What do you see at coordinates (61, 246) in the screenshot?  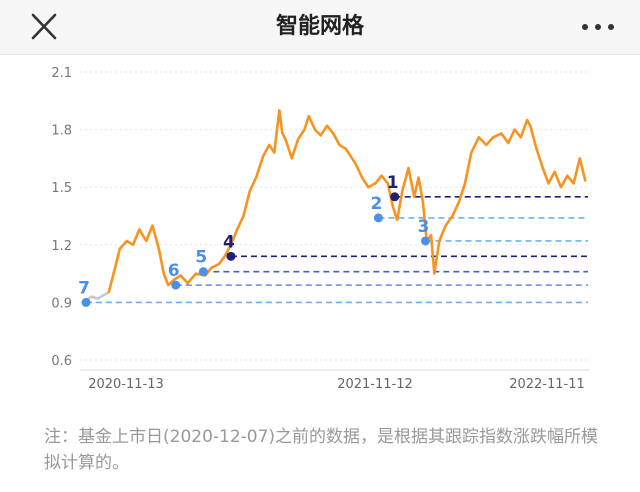 I see `y-tick-label: 1.2` at bounding box center [61, 246].